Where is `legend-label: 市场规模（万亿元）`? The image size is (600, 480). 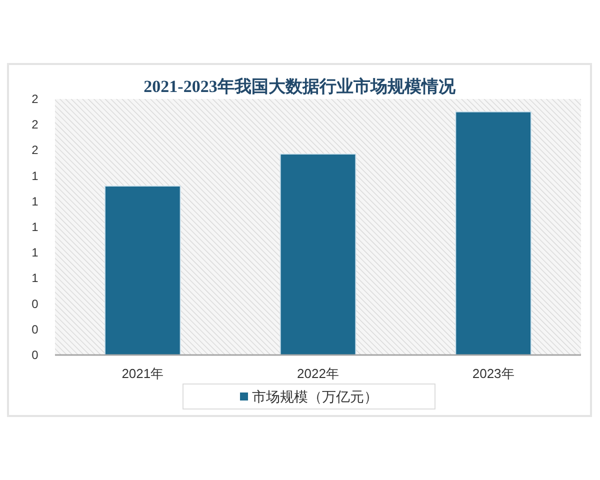
legend-label: 市场规模（万亿元） is located at coordinates (315, 396).